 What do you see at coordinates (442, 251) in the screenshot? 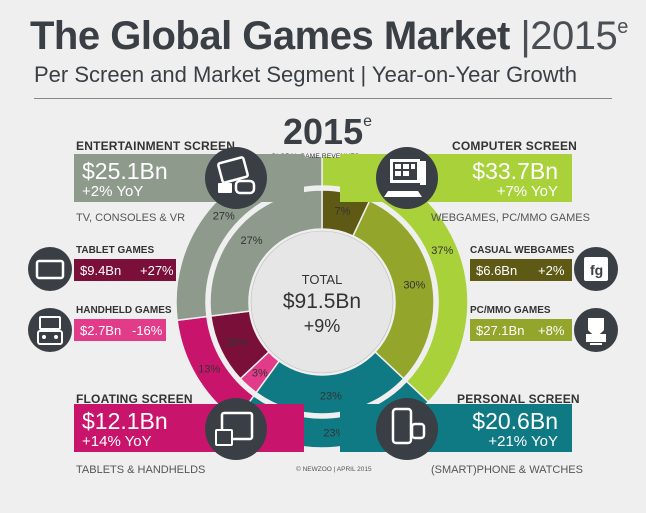
I see `outer-label-0: 37%` at bounding box center [442, 251].